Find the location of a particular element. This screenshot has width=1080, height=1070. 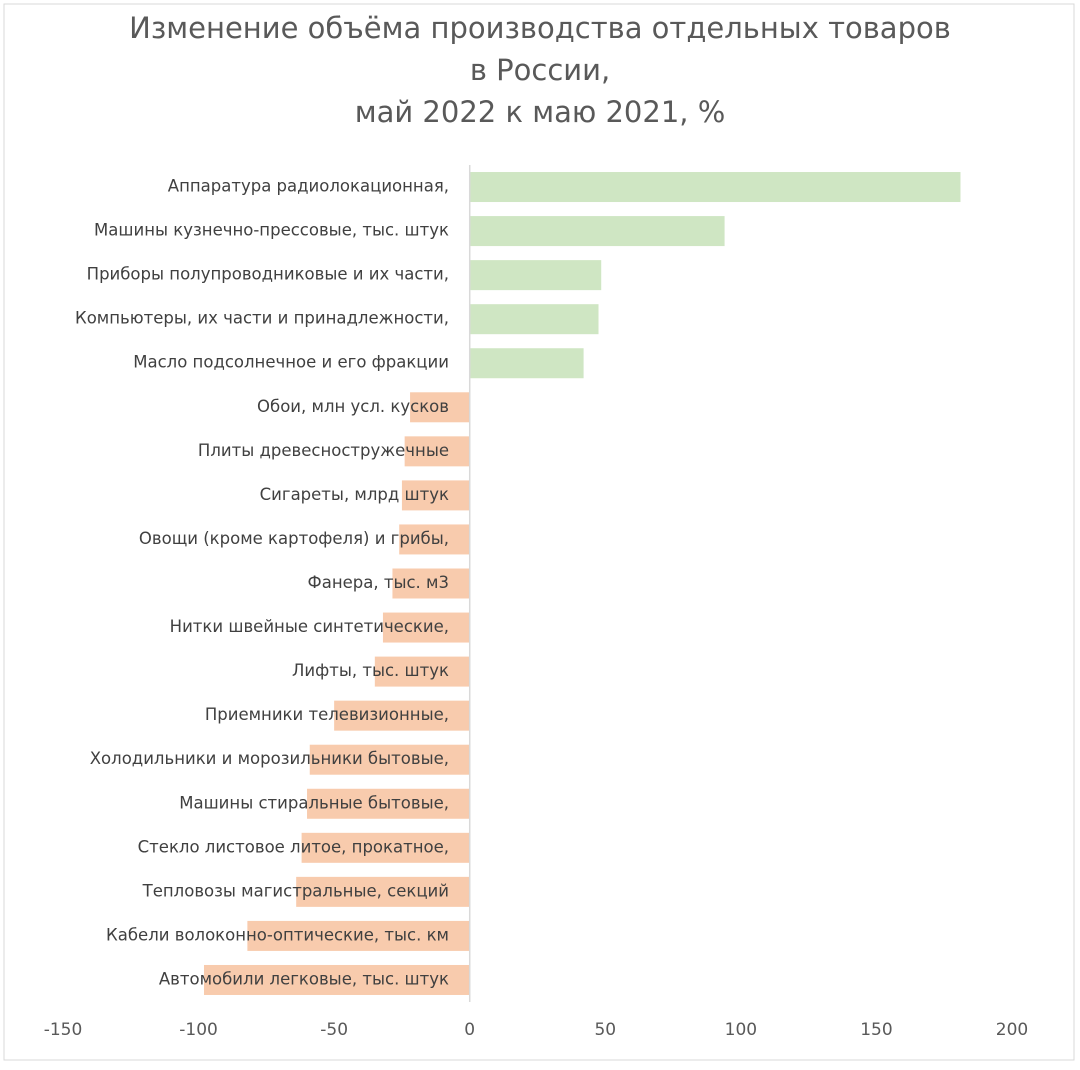

category-label: Лифты, тыс. штук is located at coordinates (370, 670).